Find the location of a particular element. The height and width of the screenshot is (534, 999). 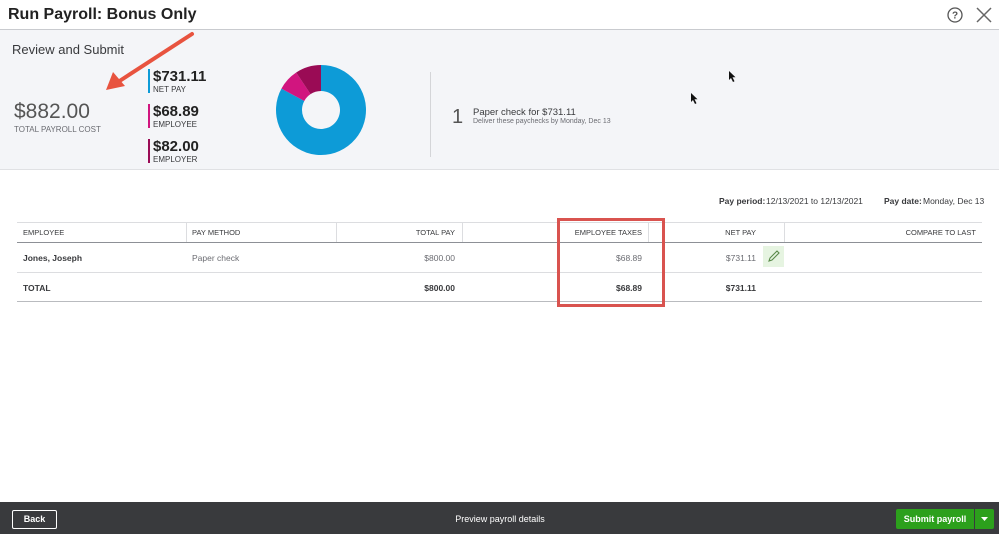

annotation-arrowhead is located at coordinates (115, 81).